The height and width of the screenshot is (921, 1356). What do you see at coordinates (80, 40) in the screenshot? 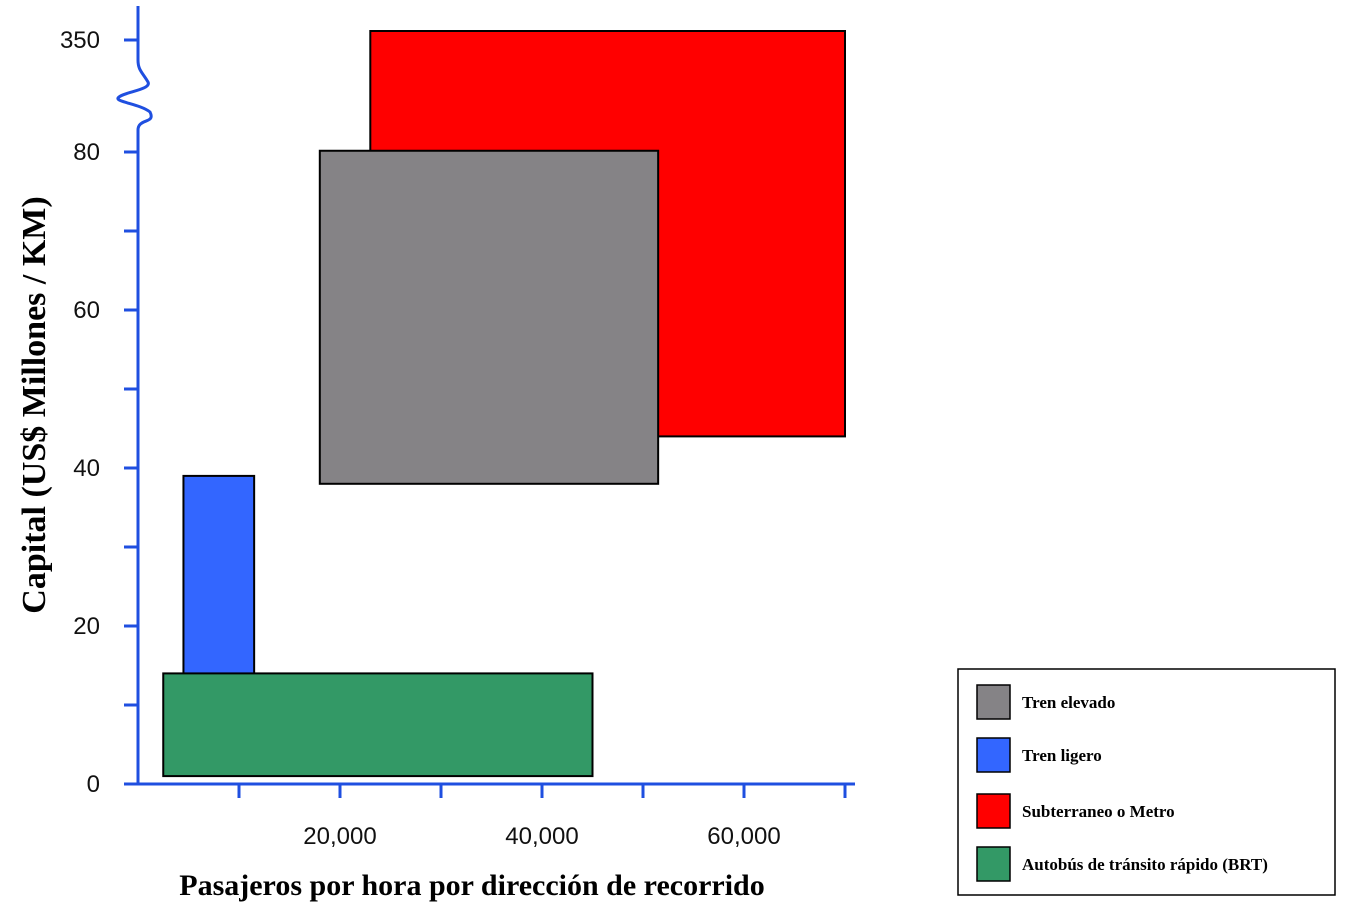
I see `y-tick-label: 350` at bounding box center [80, 40].